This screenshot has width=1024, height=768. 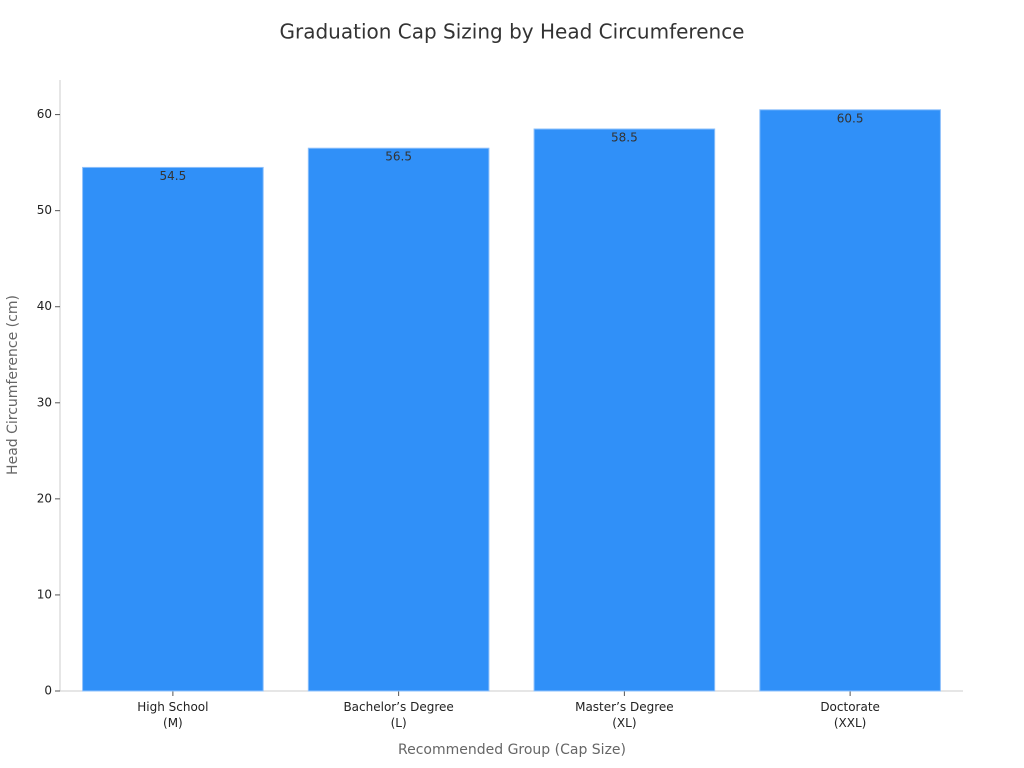 I want to click on y-tick-label: 0, so click(x=48, y=691).